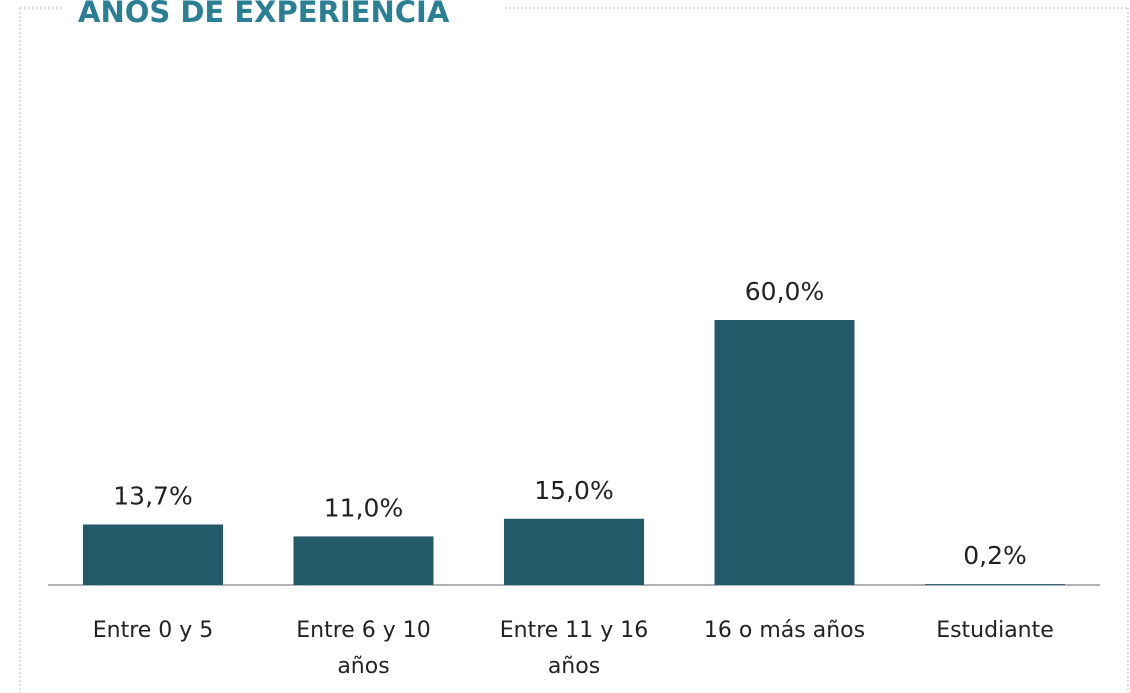 The image size is (1130, 693). Describe the element at coordinates (153, 630) in the screenshot. I see `x-tick-label: Entre 0 y 5` at that location.